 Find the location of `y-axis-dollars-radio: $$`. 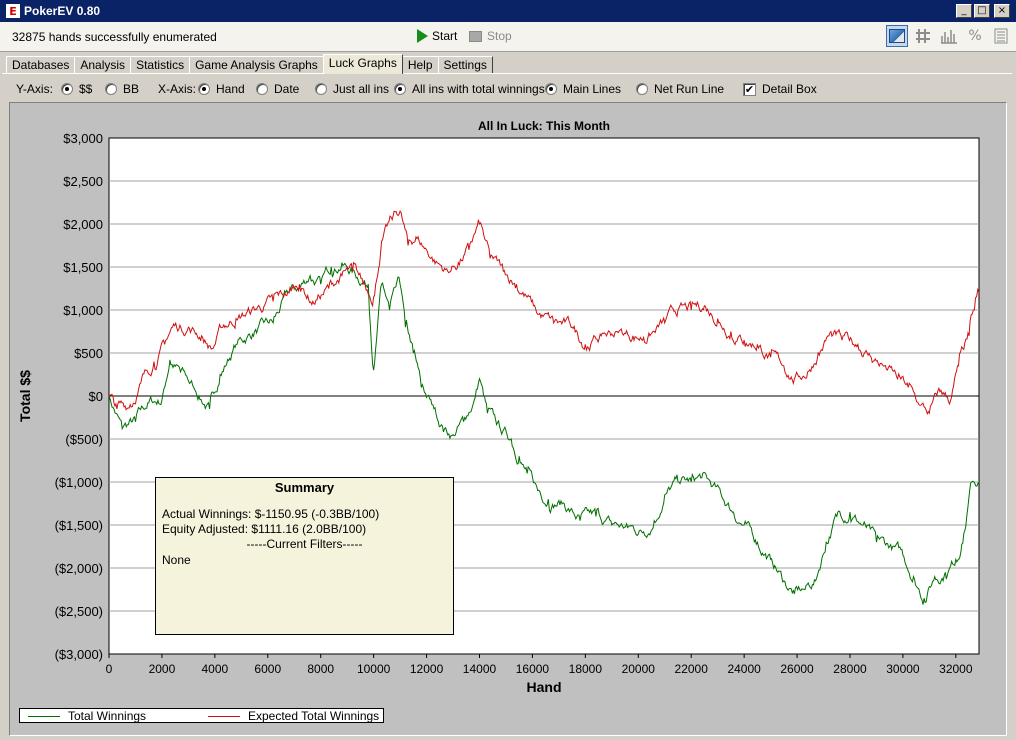

y-axis-dollars-radio: $$ is located at coordinates (76, 89).